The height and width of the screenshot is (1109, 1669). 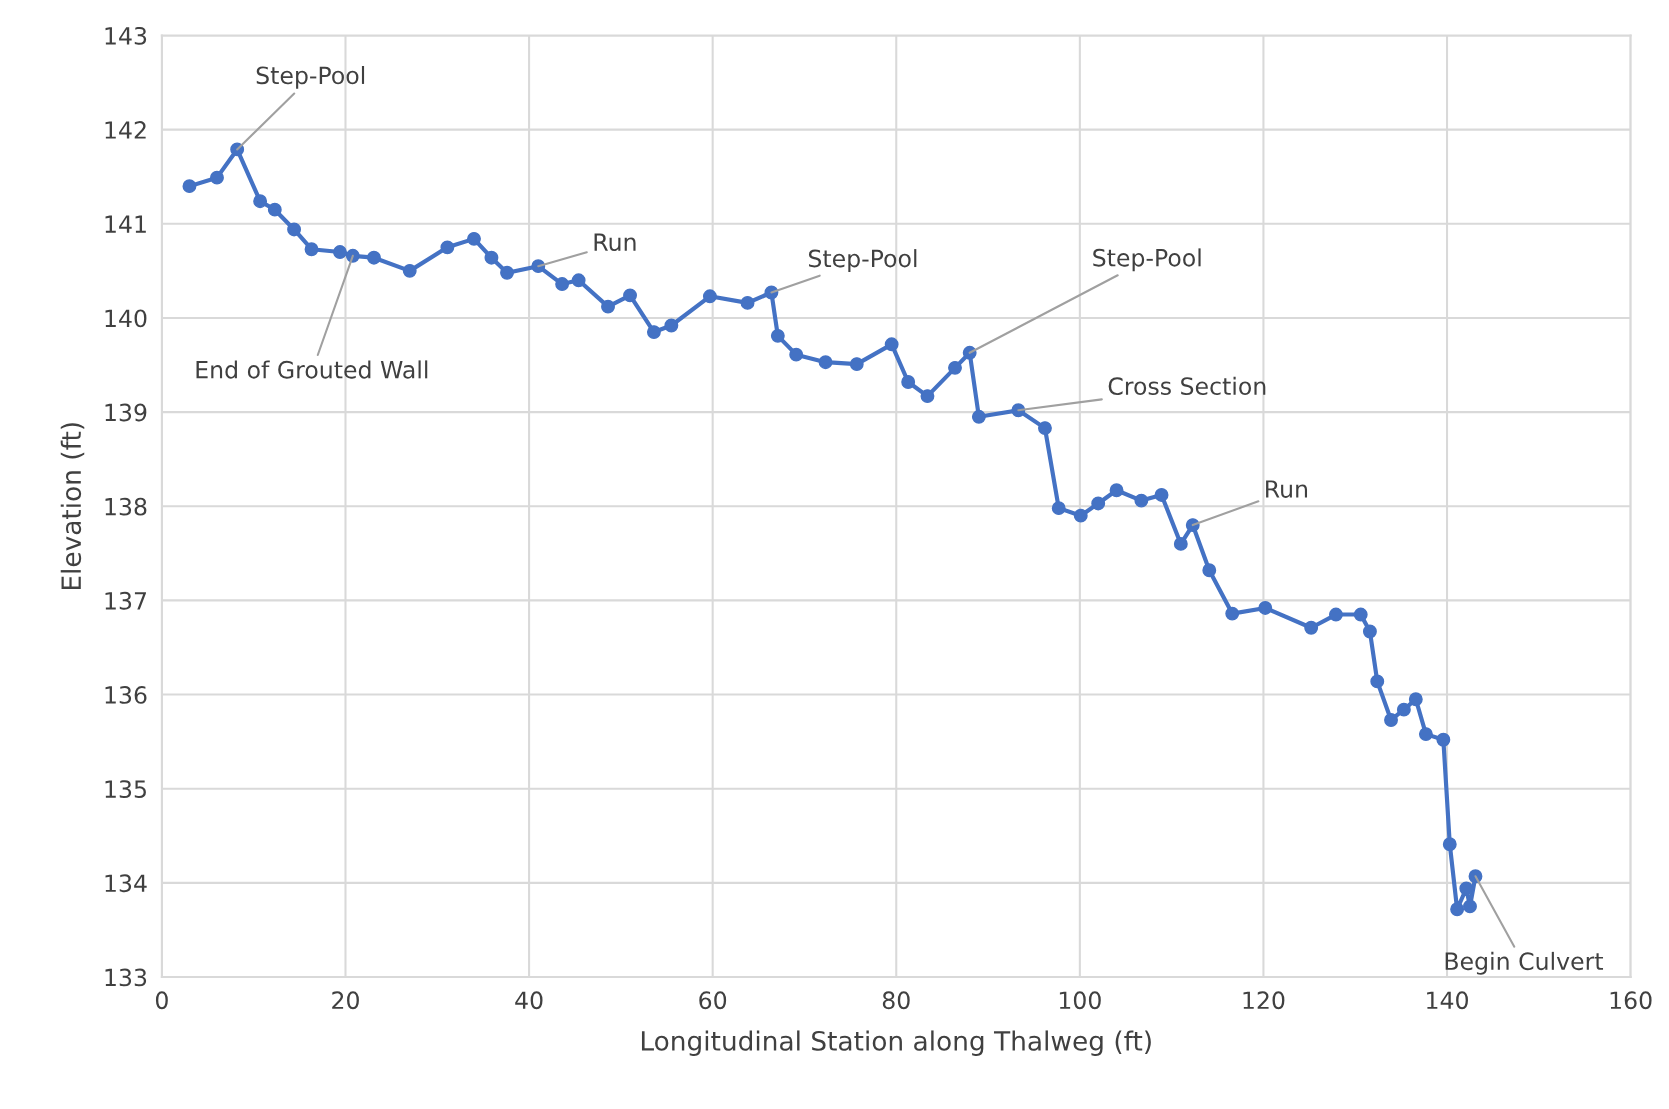 What do you see at coordinates (126, 506) in the screenshot?
I see `y-tick-label: 138` at bounding box center [126, 506].